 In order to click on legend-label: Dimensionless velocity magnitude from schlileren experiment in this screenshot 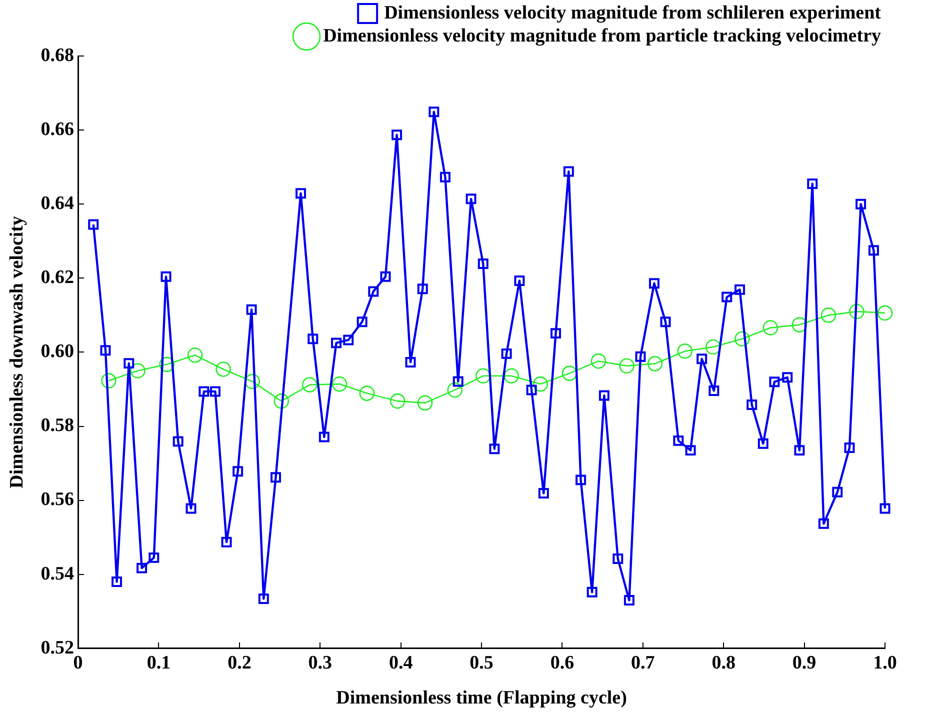, I will do `click(633, 13)`.